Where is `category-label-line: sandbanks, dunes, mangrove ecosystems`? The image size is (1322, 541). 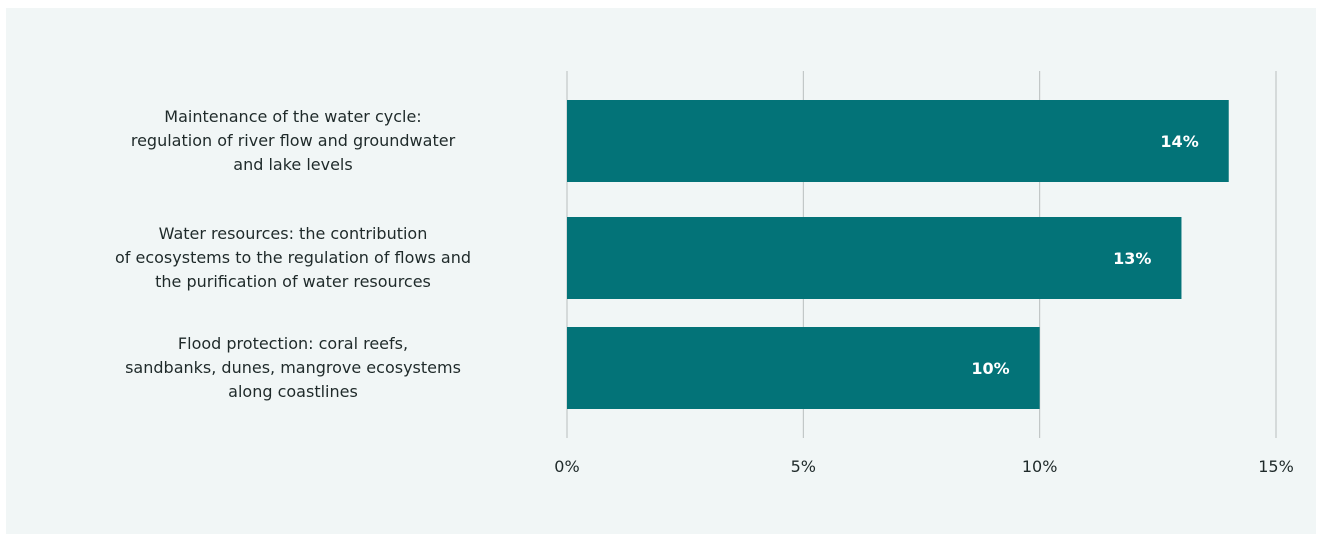
category-label-line: sandbanks, dunes, mangrove ecosystems is located at coordinates (293, 367).